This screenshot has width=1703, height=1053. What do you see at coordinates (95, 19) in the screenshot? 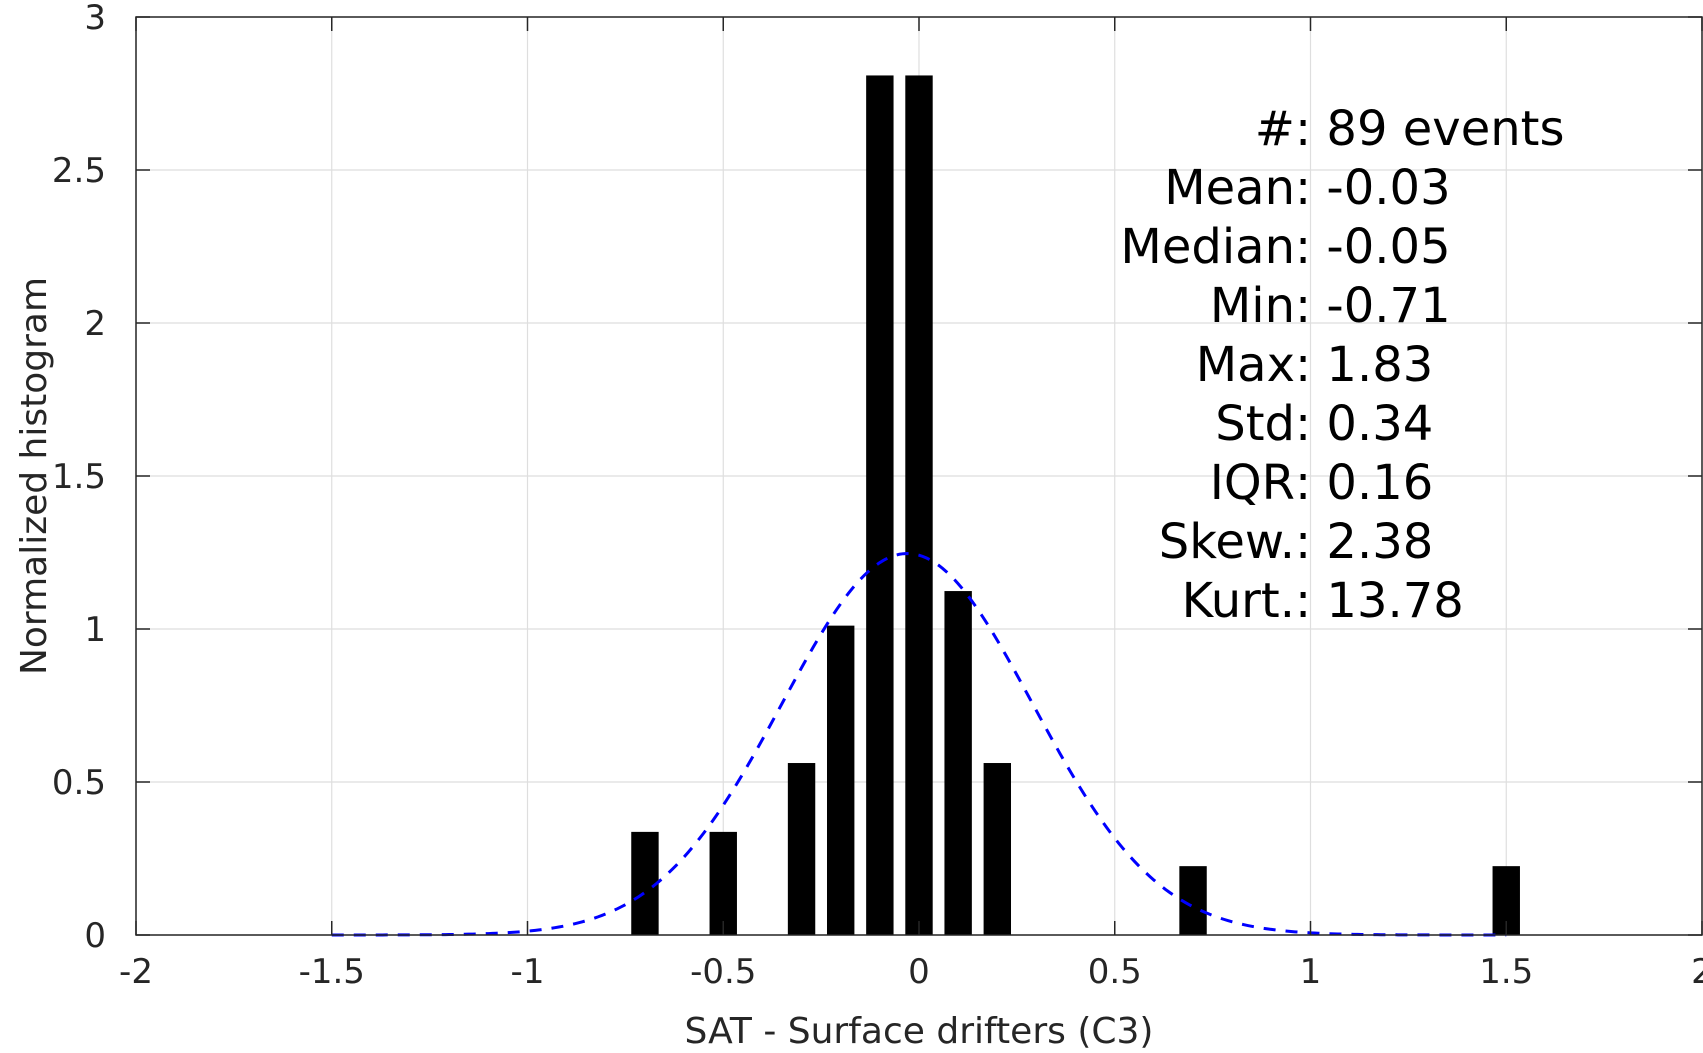
I see `y-tick-label: 3` at bounding box center [95, 19].